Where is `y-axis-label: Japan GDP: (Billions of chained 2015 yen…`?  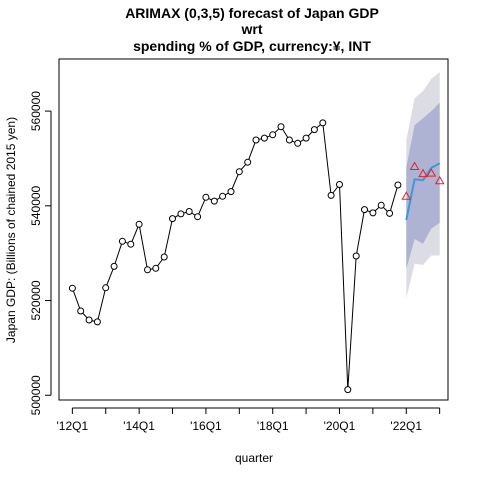 y-axis-label: Japan GDP: (Billions of chained 2015 yen… is located at coordinates (11, 230).